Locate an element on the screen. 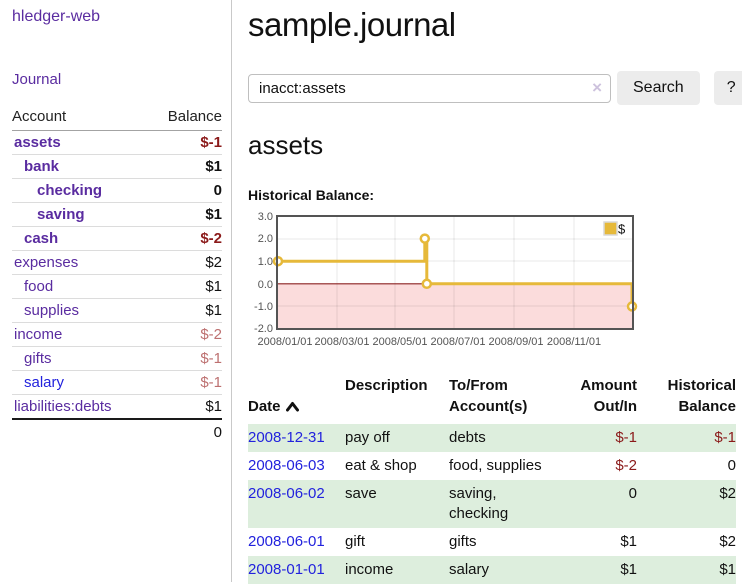 The image size is (742, 584). y-axis-labels: 3.0 2.0 1.0 0.0 -1.0 -2.0 is located at coordinates (263, 273).